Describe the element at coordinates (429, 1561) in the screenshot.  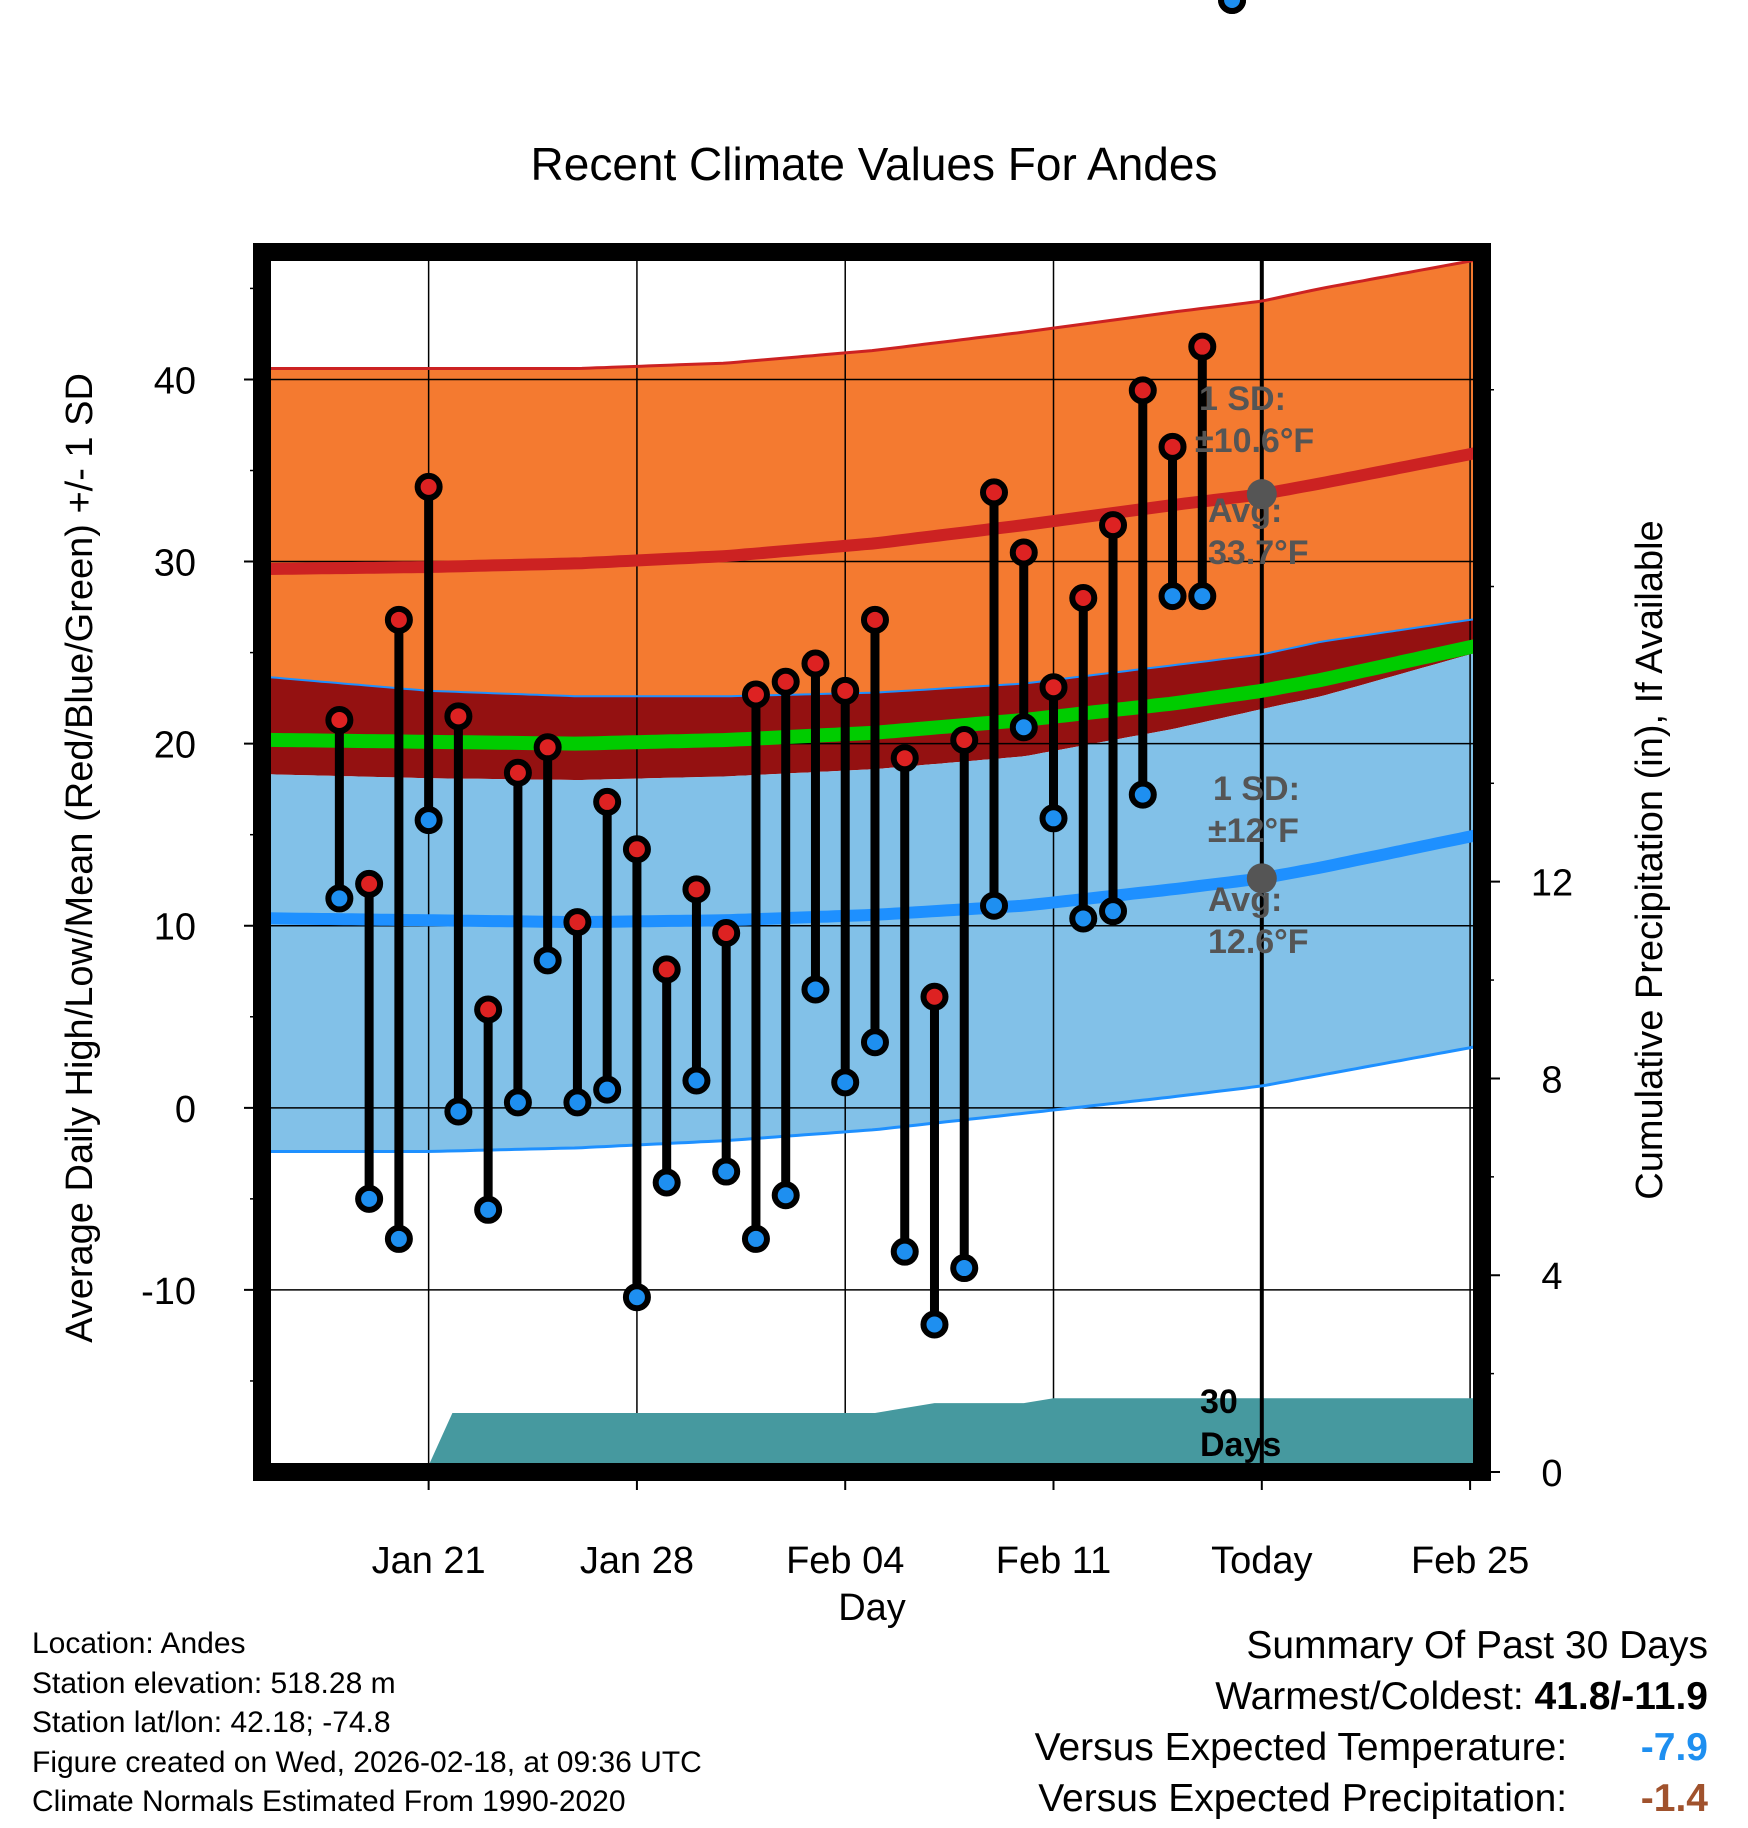
I see `x-tick-label: Jan 21` at that location.